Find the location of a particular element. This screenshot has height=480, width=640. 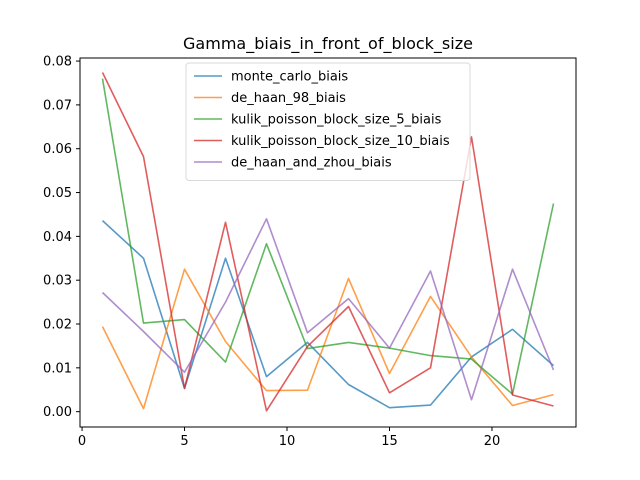

y-tick-label: 0.00 is located at coordinates (57, 412).